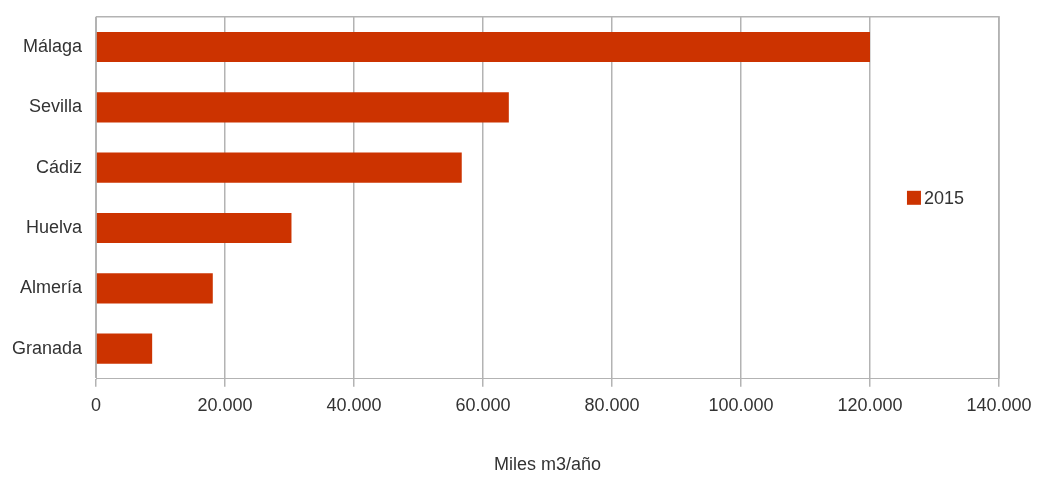 This screenshot has width=1047, height=490. Describe the element at coordinates (55, 226) in the screenshot. I see `y-tick-label: Huelva` at that location.